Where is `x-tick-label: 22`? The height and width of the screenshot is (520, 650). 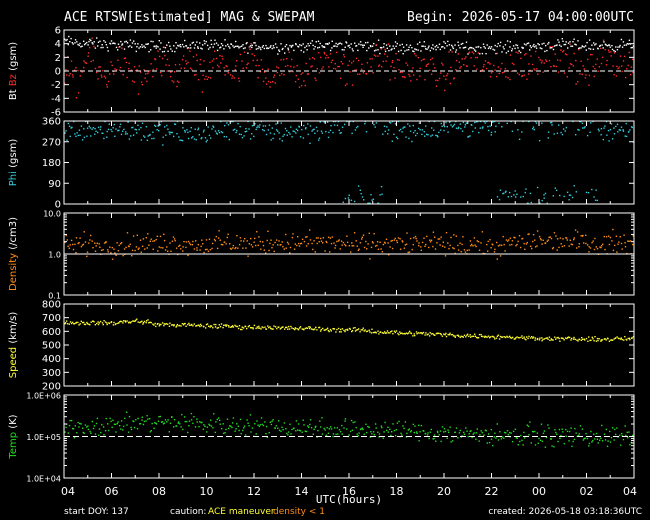
x-tick-label: 22 is located at coordinates (492, 491).